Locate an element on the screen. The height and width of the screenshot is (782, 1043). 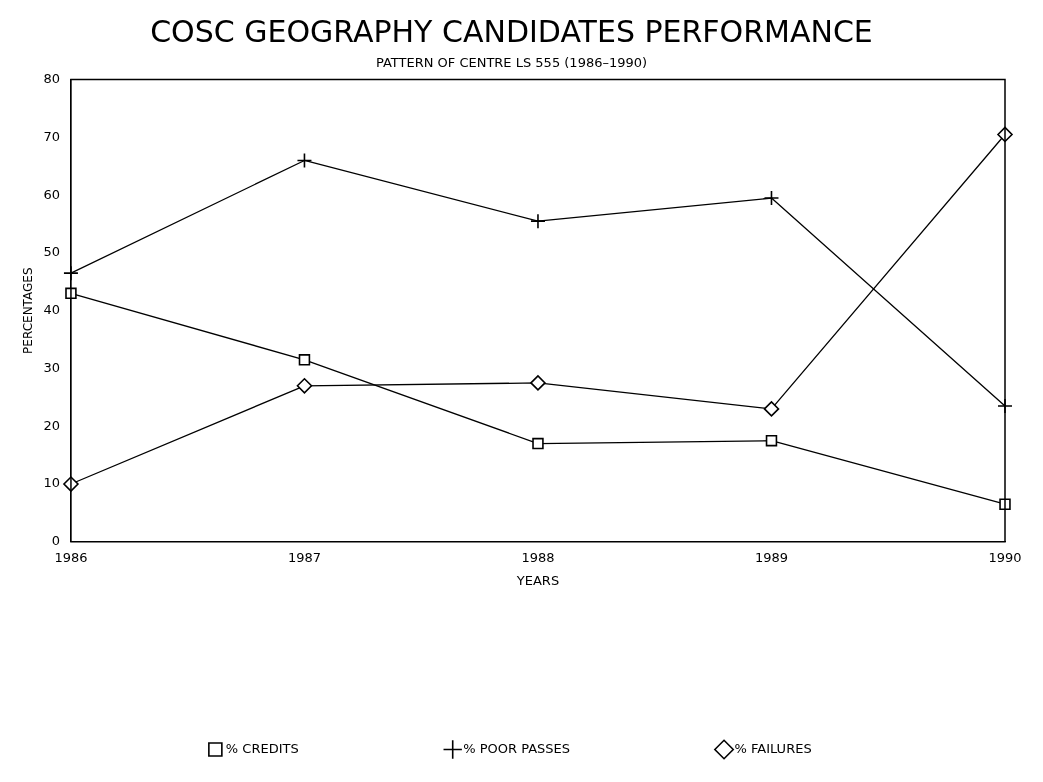
y-tick-label: 50 is located at coordinates (51, 252).